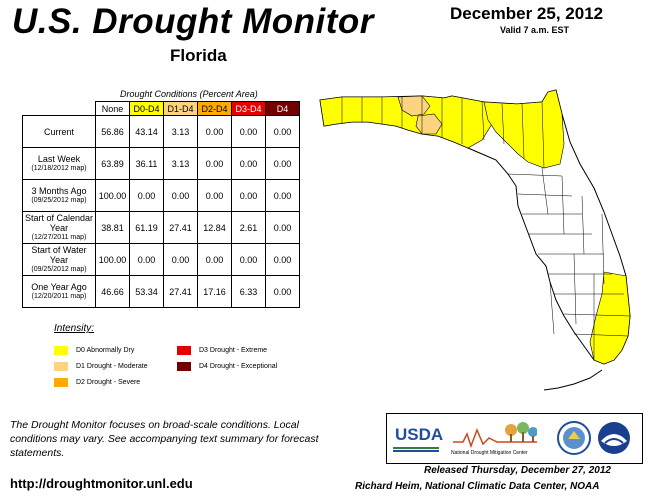 This screenshot has width=655, height=498. What do you see at coordinates (61, 382) in the screenshot?
I see `legend-swatch-d2` at bounding box center [61, 382].